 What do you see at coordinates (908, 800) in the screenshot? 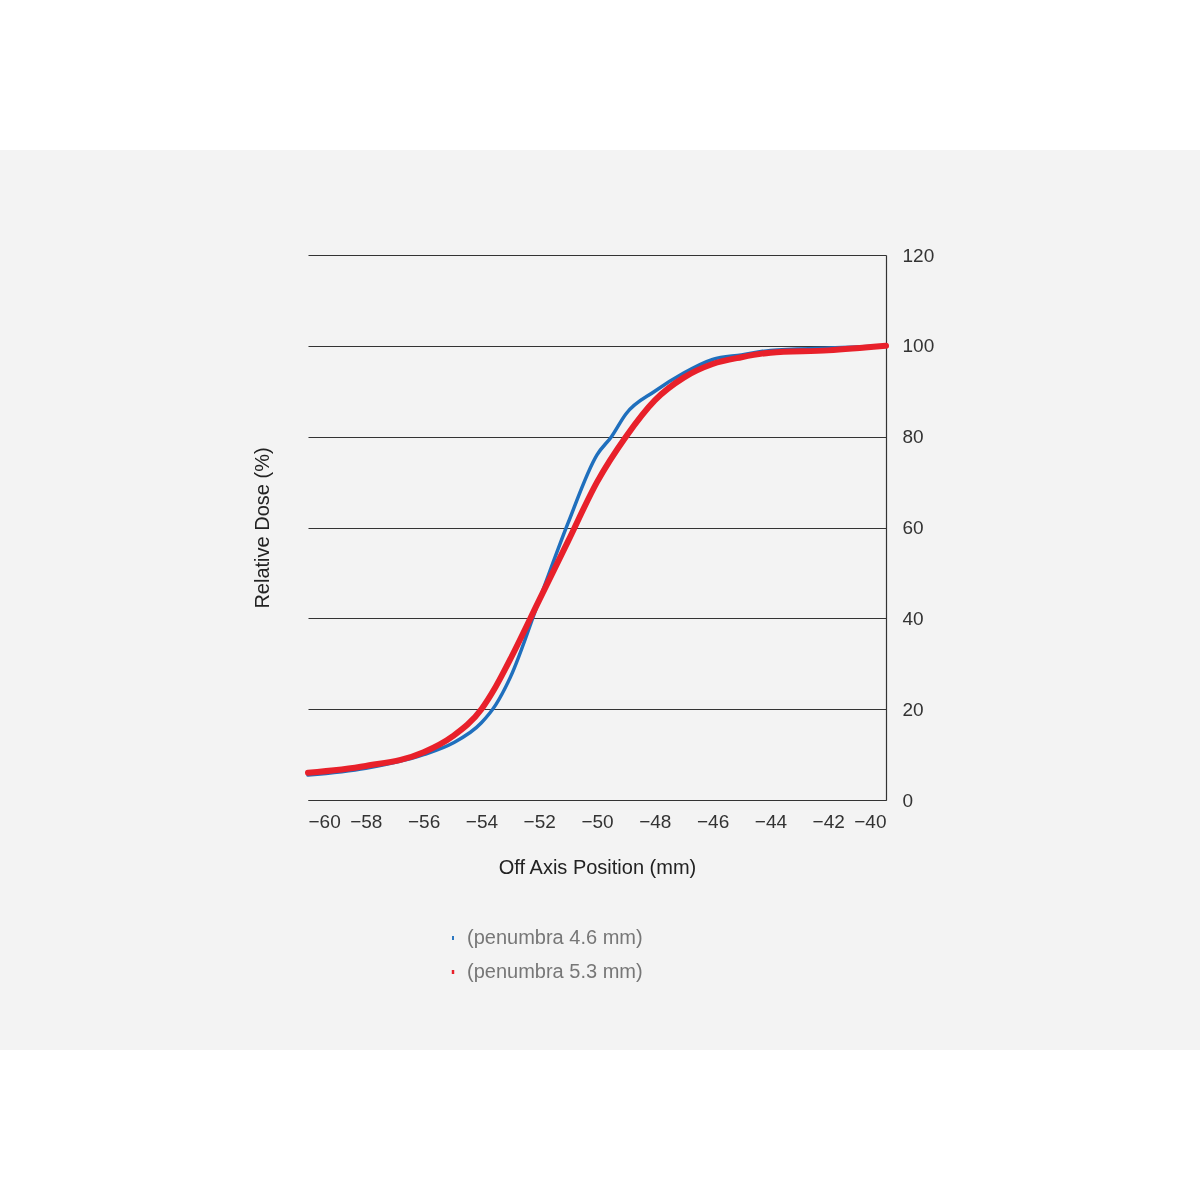
I see `y-tick-label: 0` at bounding box center [908, 800].